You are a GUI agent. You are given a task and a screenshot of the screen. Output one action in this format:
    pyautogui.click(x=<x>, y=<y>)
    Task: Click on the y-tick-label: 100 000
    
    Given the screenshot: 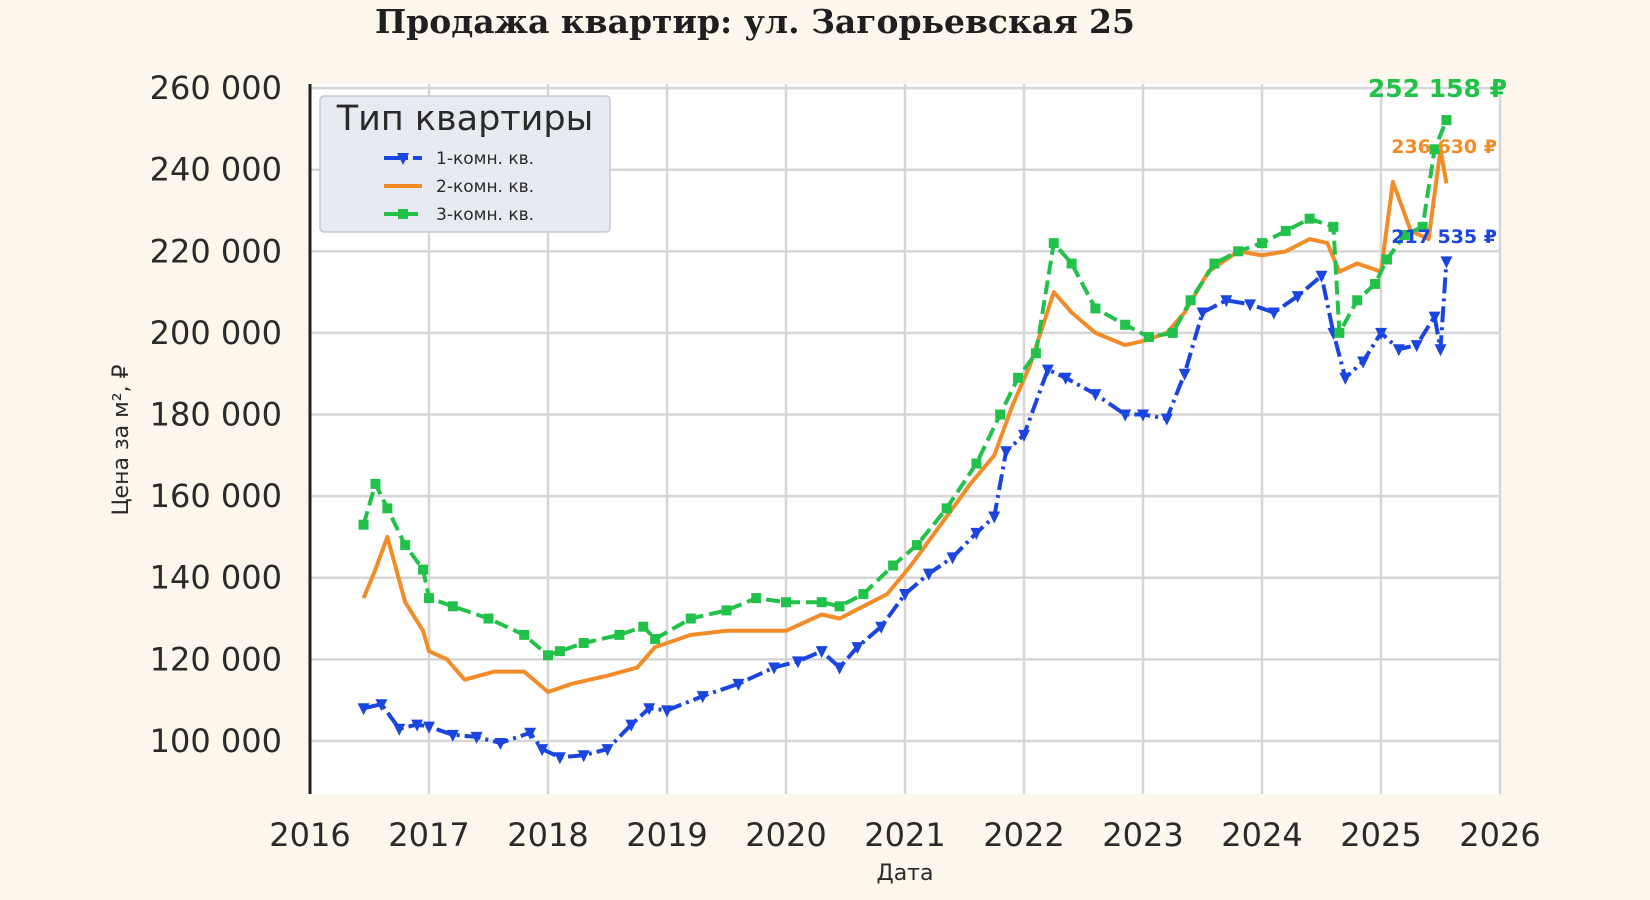 What is the action you would take?
    pyautogui.click(x=216, y=741)
    